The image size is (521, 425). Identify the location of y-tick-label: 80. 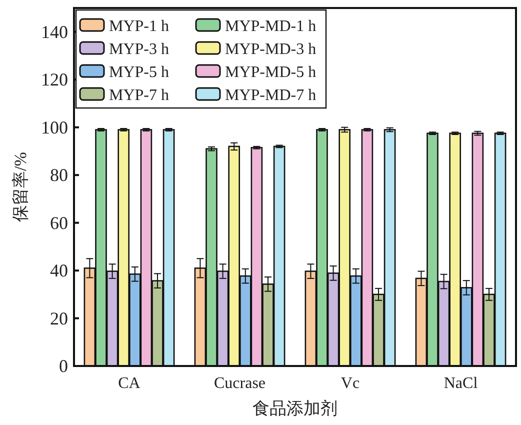
(59, 175).